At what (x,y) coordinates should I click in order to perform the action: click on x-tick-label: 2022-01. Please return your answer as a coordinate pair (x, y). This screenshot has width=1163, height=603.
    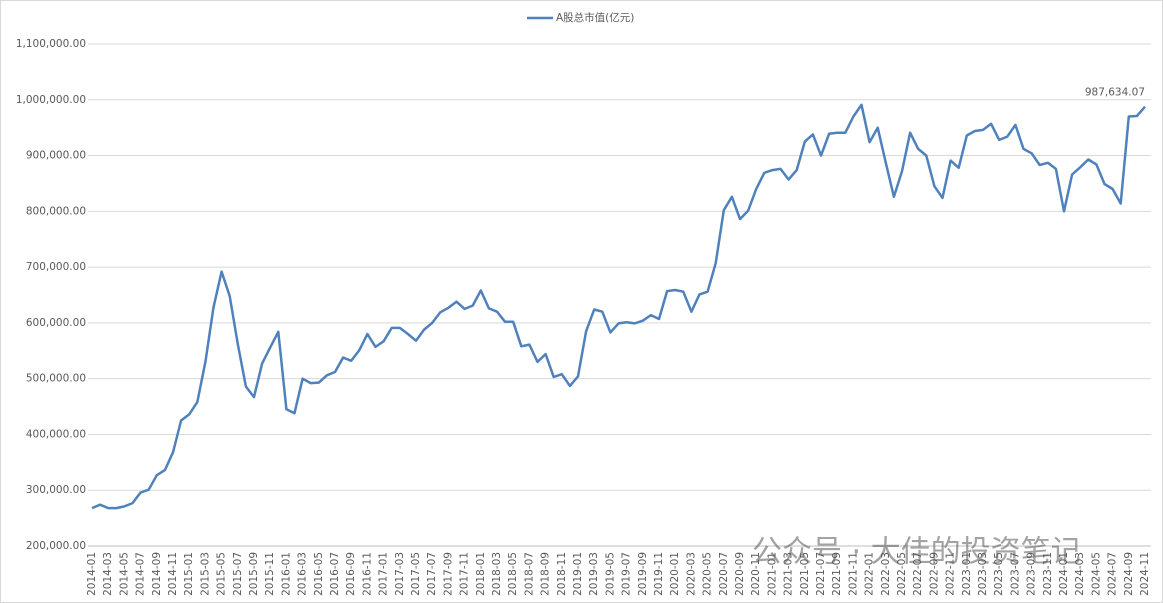
    Looking at the image, I should click on (870, 574).